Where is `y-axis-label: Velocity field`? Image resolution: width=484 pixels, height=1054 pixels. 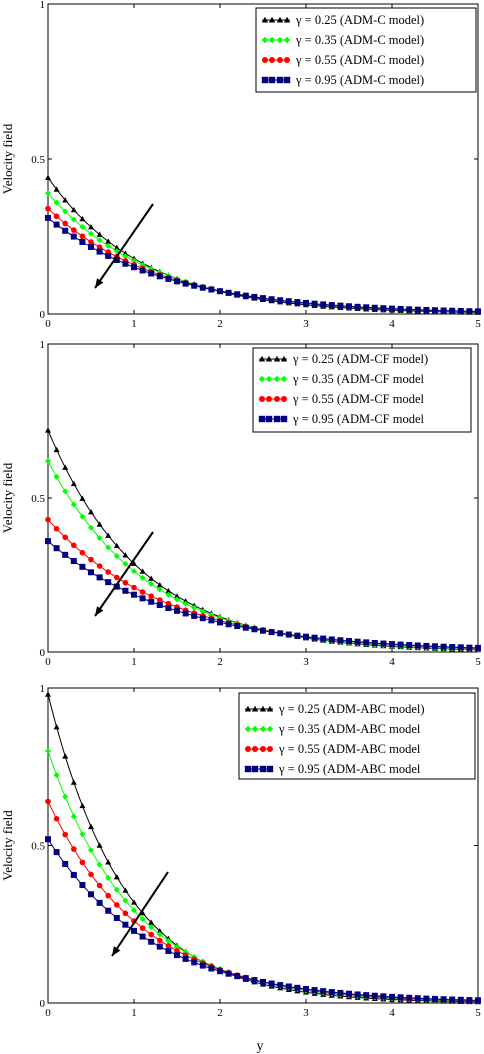 y-axis-label: Velocity field is located at coordinates (7, 158).